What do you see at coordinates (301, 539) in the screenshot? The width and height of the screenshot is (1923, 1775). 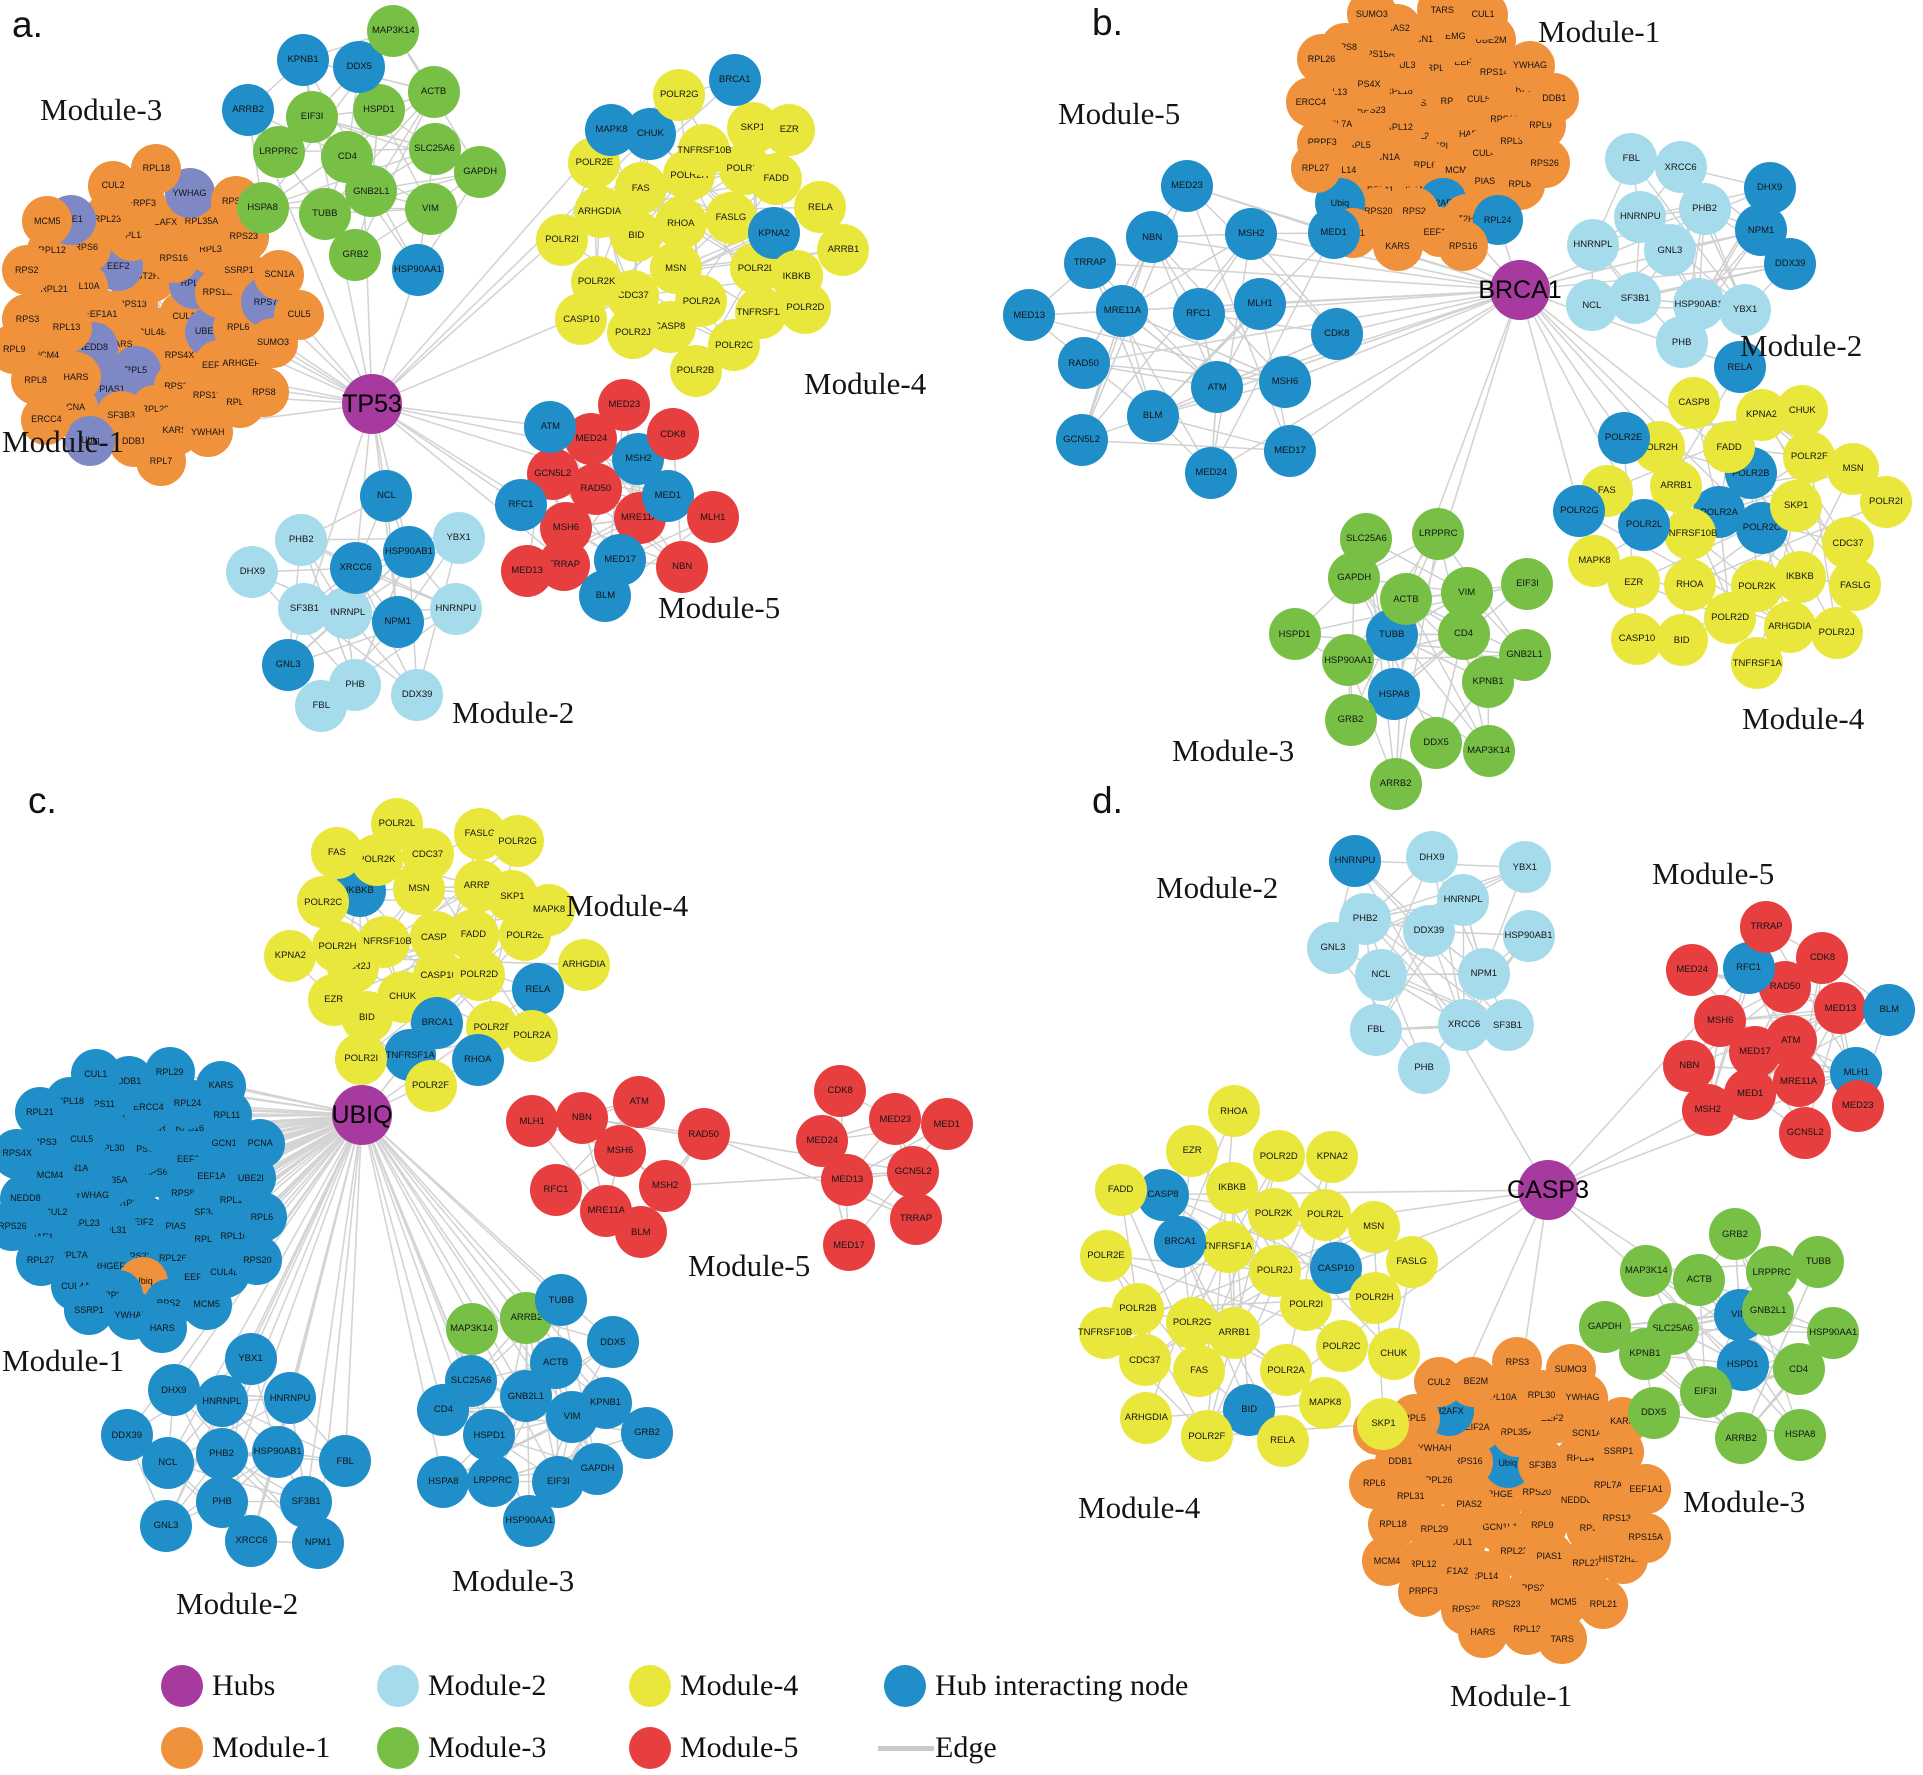 I see `node-PHB2: PHB2` at bounding box center [301, 539].